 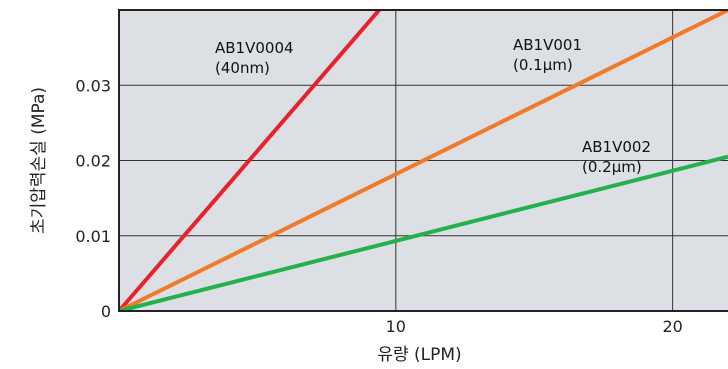 I want to click on x-axis-title: 유량 (LPM), so click(x=419, y=355).